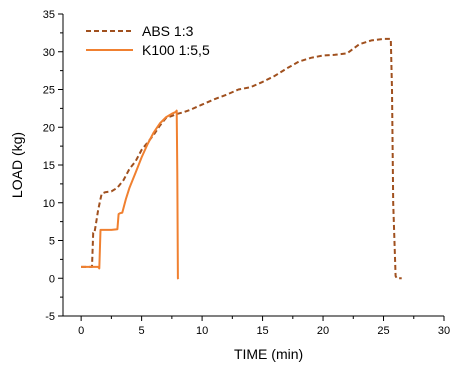 This screenshot has height=369, width=452. I want to click on y-tick-label: 35, so click(49, 15).